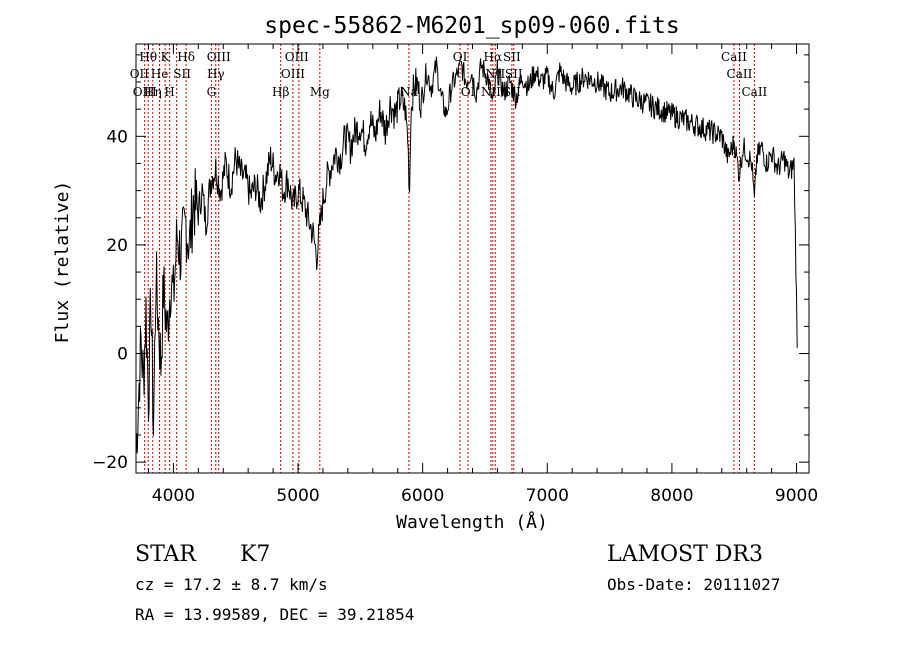 This screenshot has height=649, width=900. Describe the element at coordinates (297, 57) in the screenshot. I see `line-label-4: OIII` at that location.